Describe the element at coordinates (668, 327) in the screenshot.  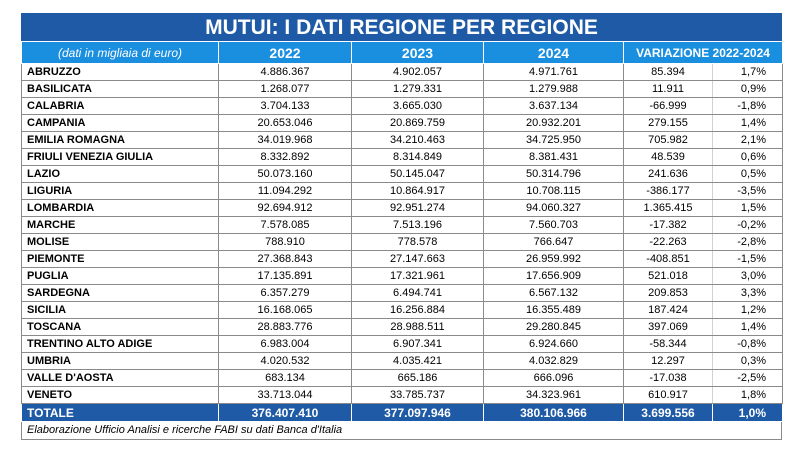
I see `variation-abs-cell: 397.069` at that location.